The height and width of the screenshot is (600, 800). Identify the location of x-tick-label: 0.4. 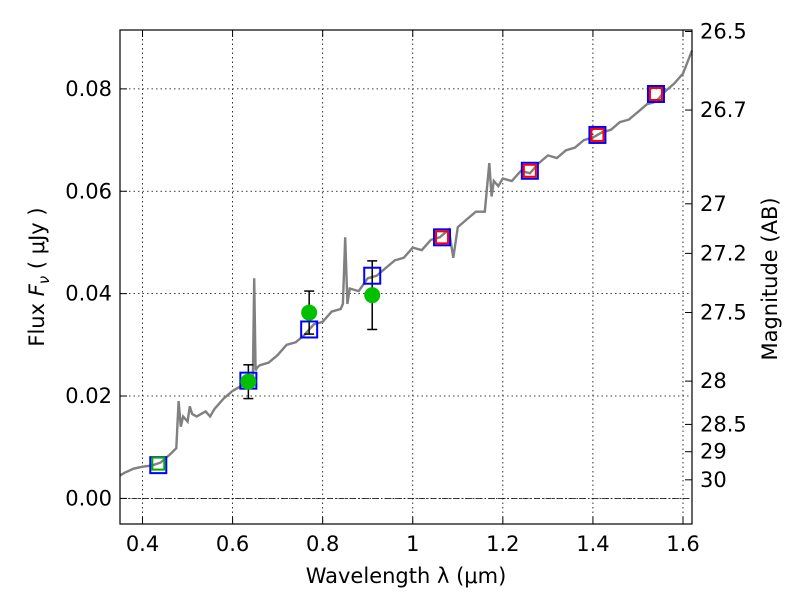
(142, 544).